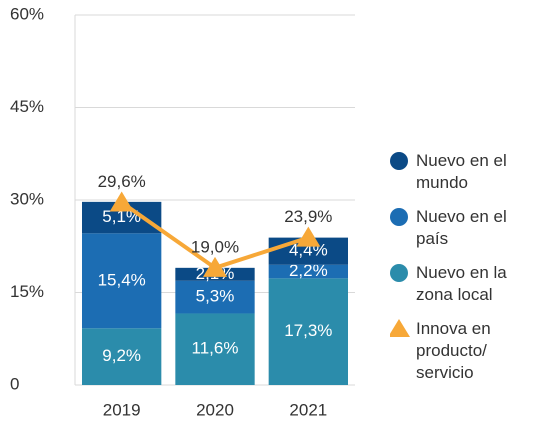  I want to click on bar-label: 11,6%, so click(215, 348).